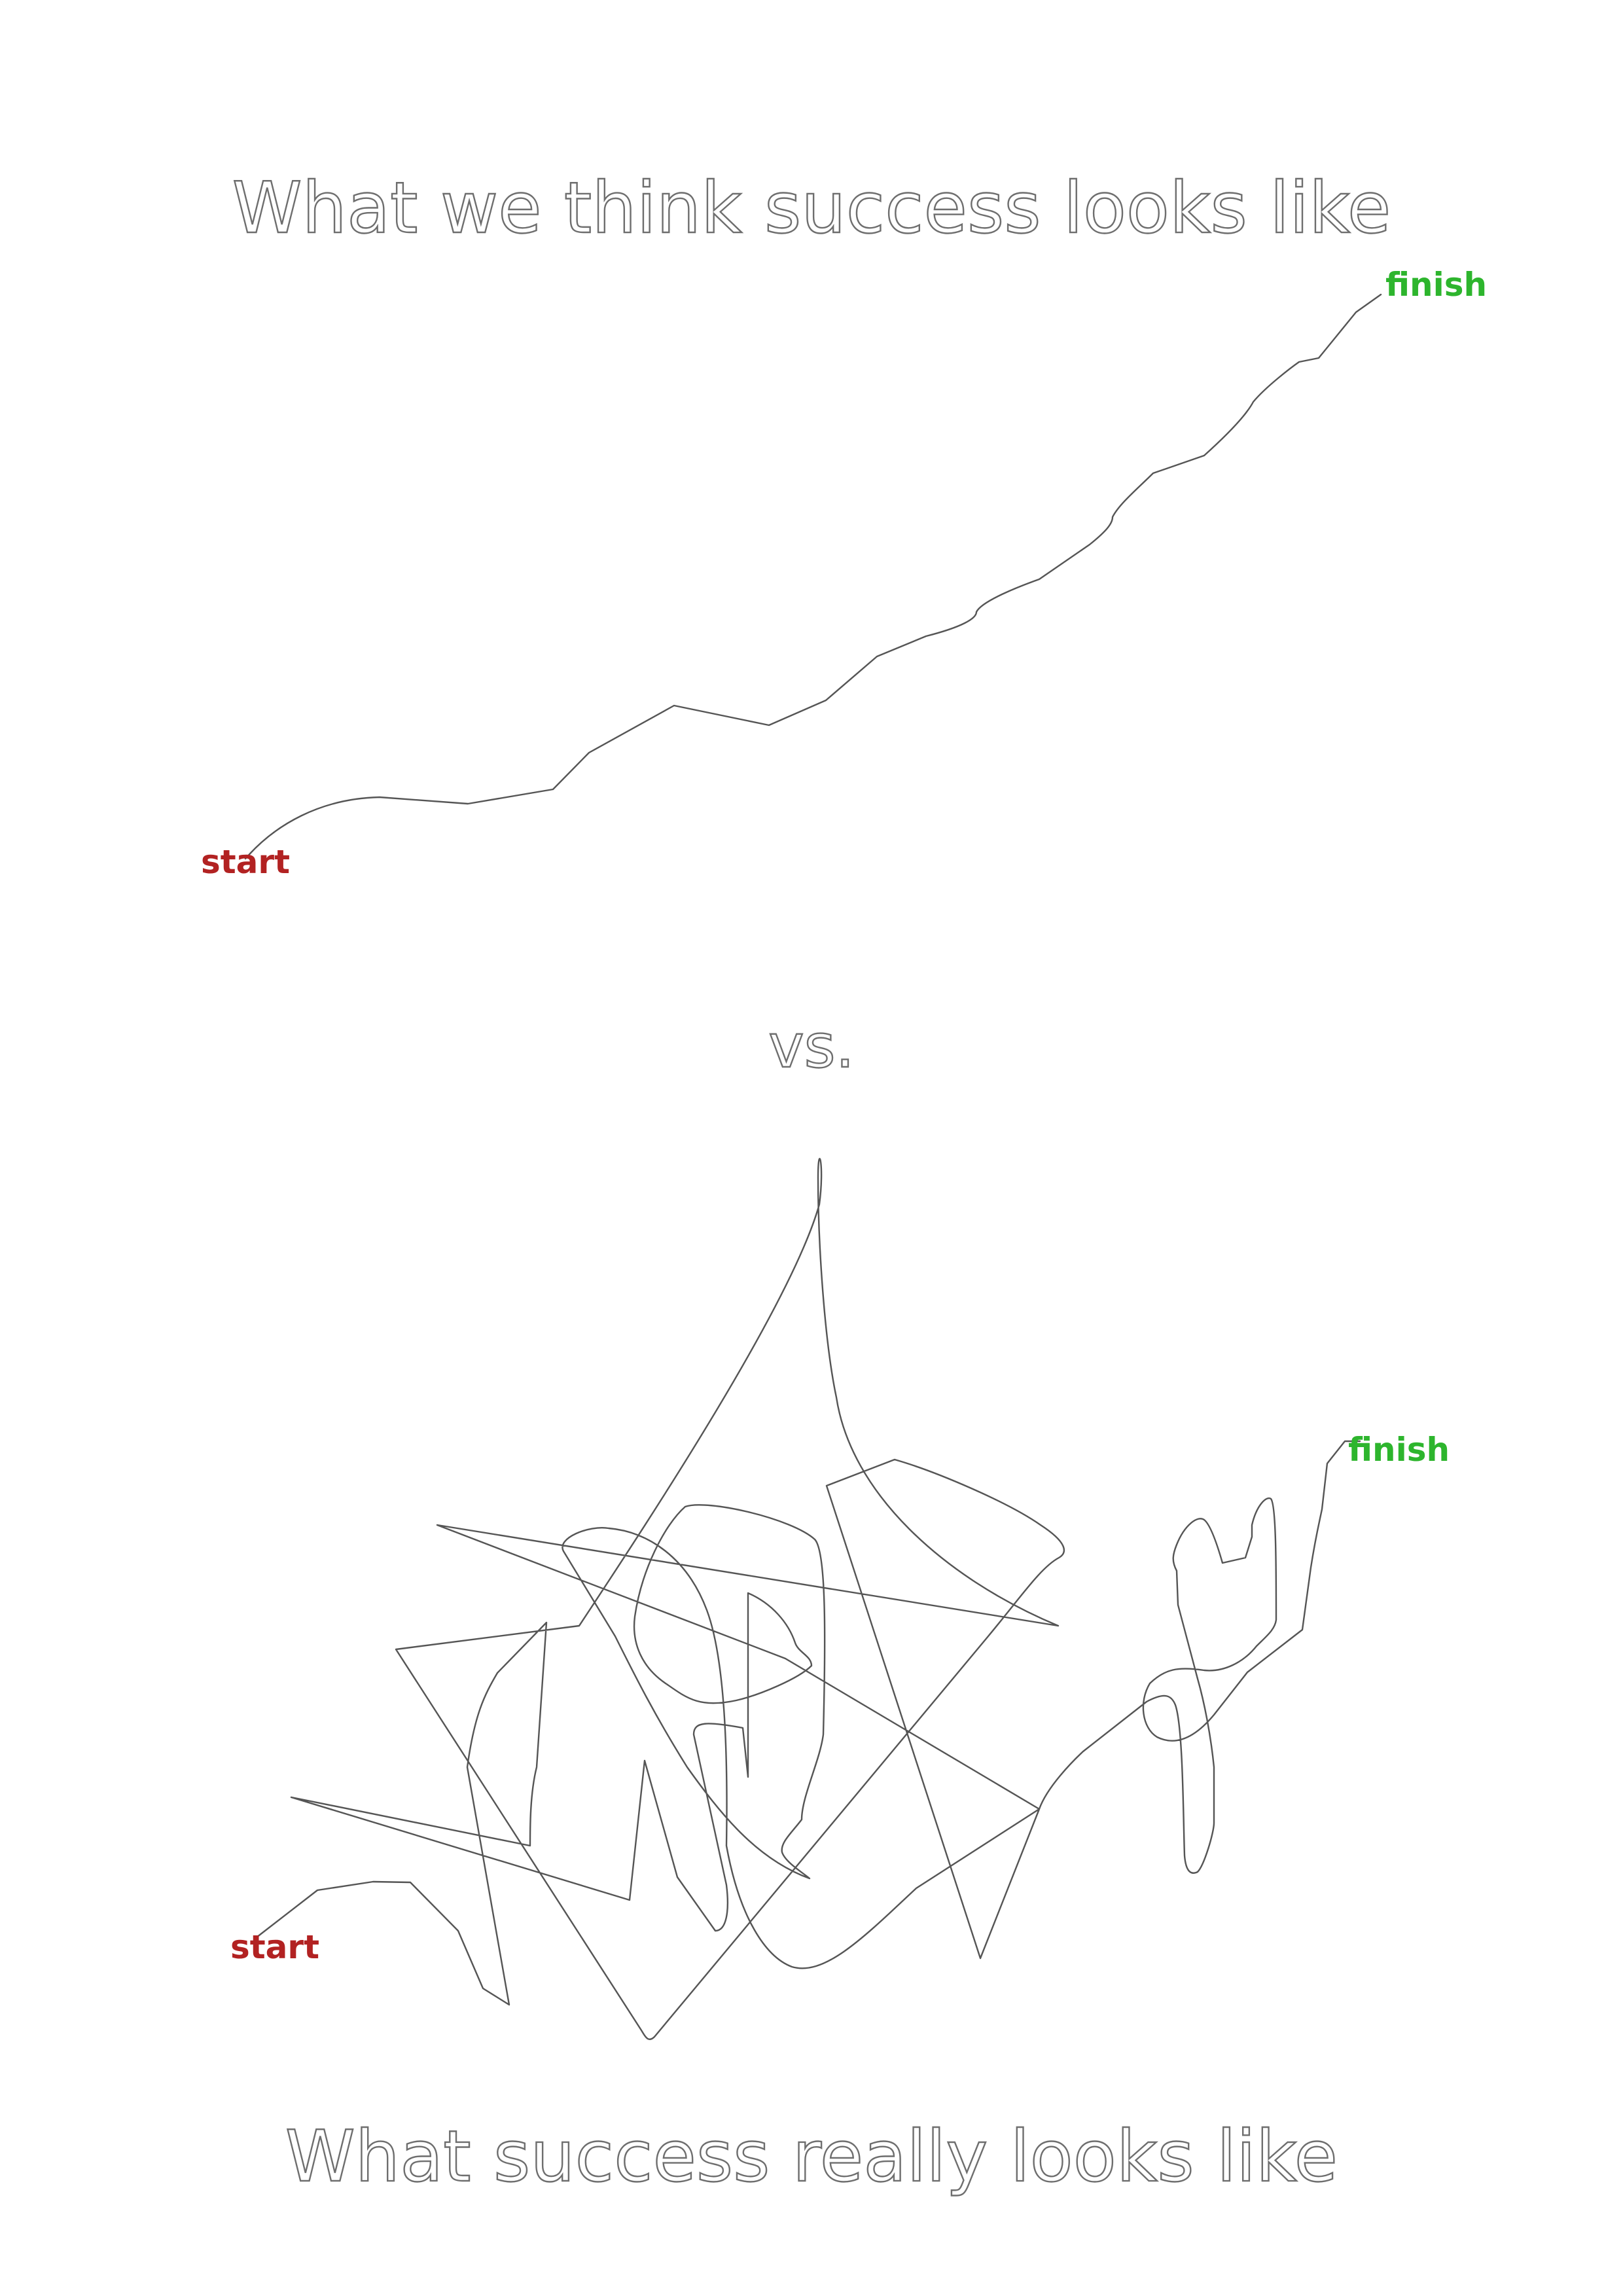 The image size is (1623, 2296). Describe the element at coordinates (1436, 285) in the screenshot. I see `ideal-finish-label: finish` at that location.